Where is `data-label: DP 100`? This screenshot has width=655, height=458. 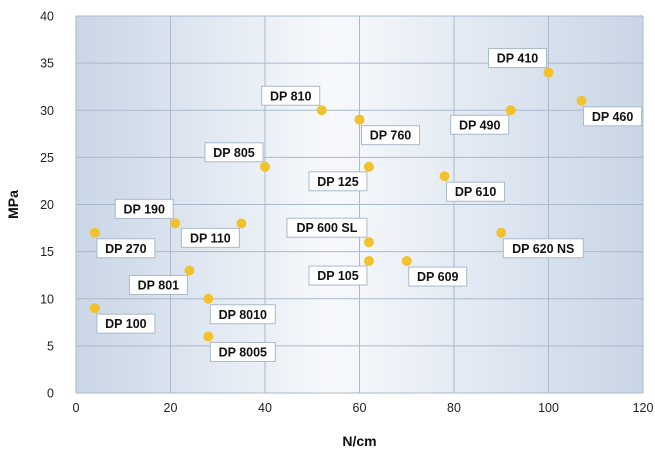 data-label: DP 100 is located at coordinates (126, 323).